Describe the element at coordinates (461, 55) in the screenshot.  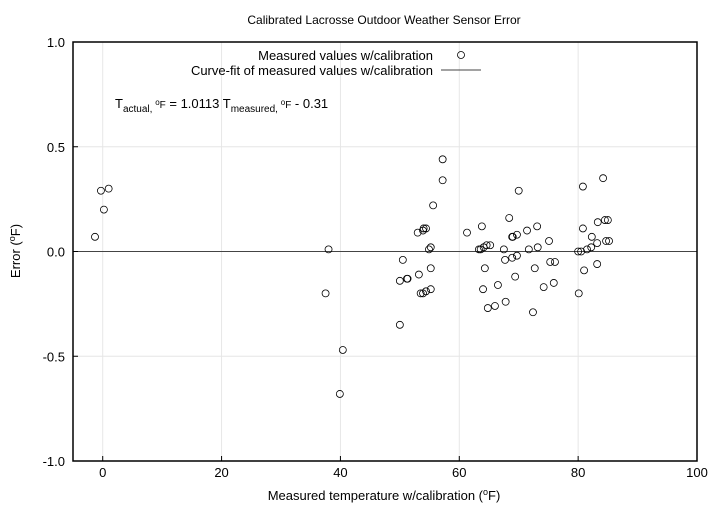
I see `legend-marker-circle` at that location.